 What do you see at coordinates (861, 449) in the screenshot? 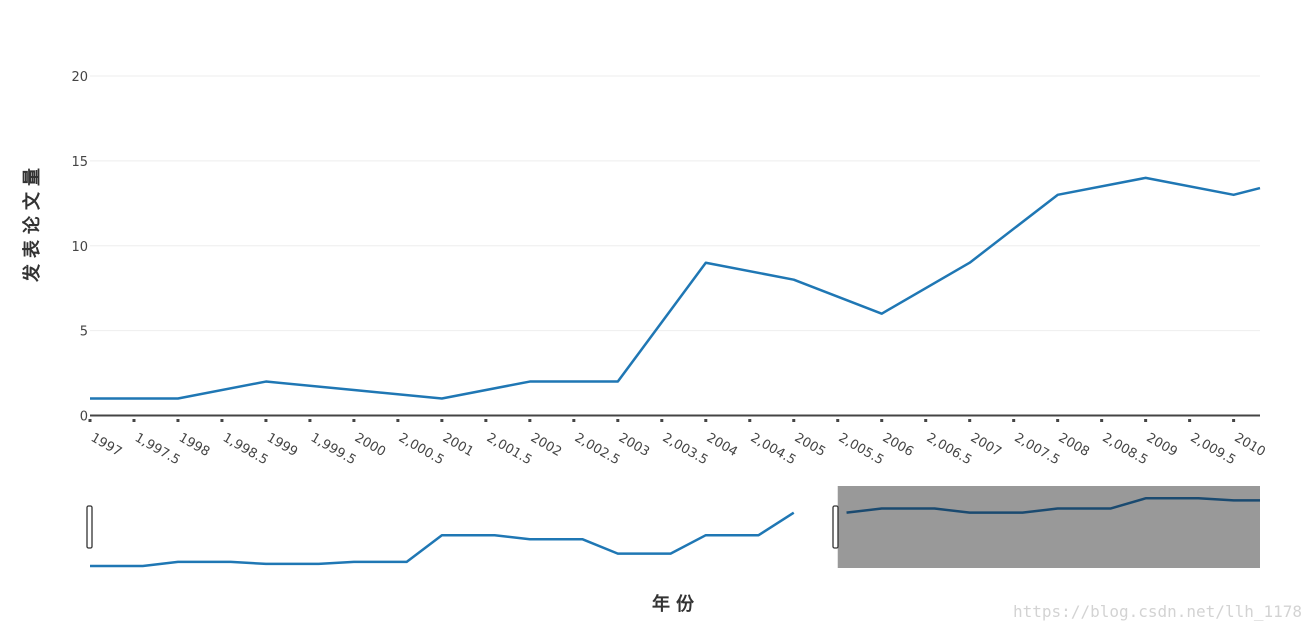
I see `x-tick-label: 2,005.5` at bounding box center [861, 449].